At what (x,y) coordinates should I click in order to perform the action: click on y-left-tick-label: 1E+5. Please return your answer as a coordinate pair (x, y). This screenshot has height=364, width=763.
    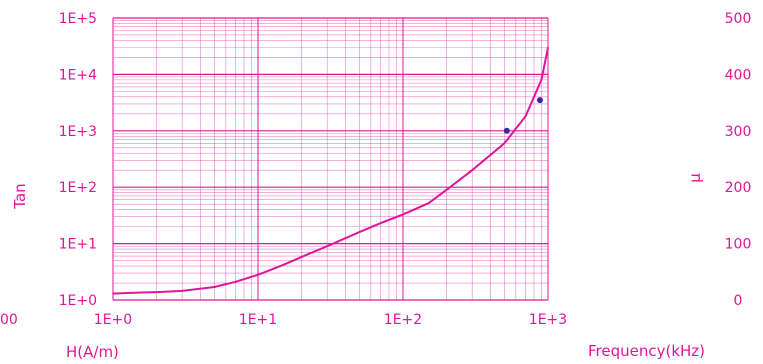
    Looking at the image, I should click on (78, 19).